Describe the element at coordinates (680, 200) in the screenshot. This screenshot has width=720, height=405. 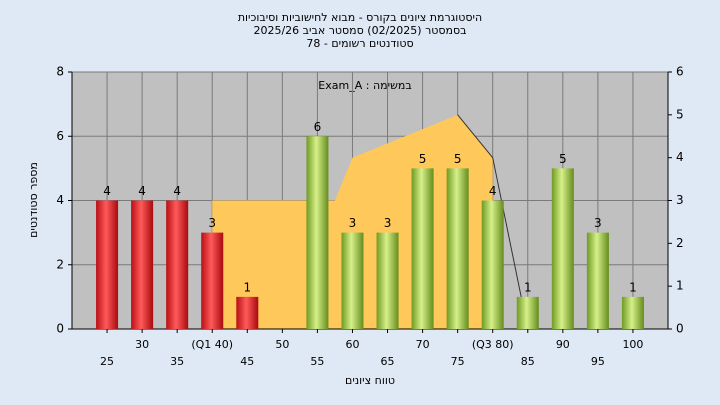
I see `y2-tick-label: 3` at that location.